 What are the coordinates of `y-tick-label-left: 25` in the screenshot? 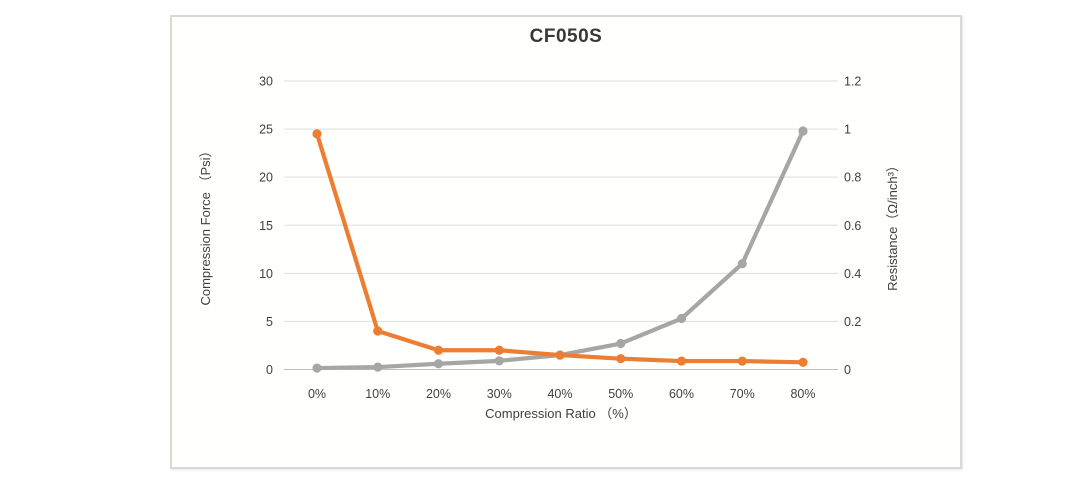 It's located at (266, 130).